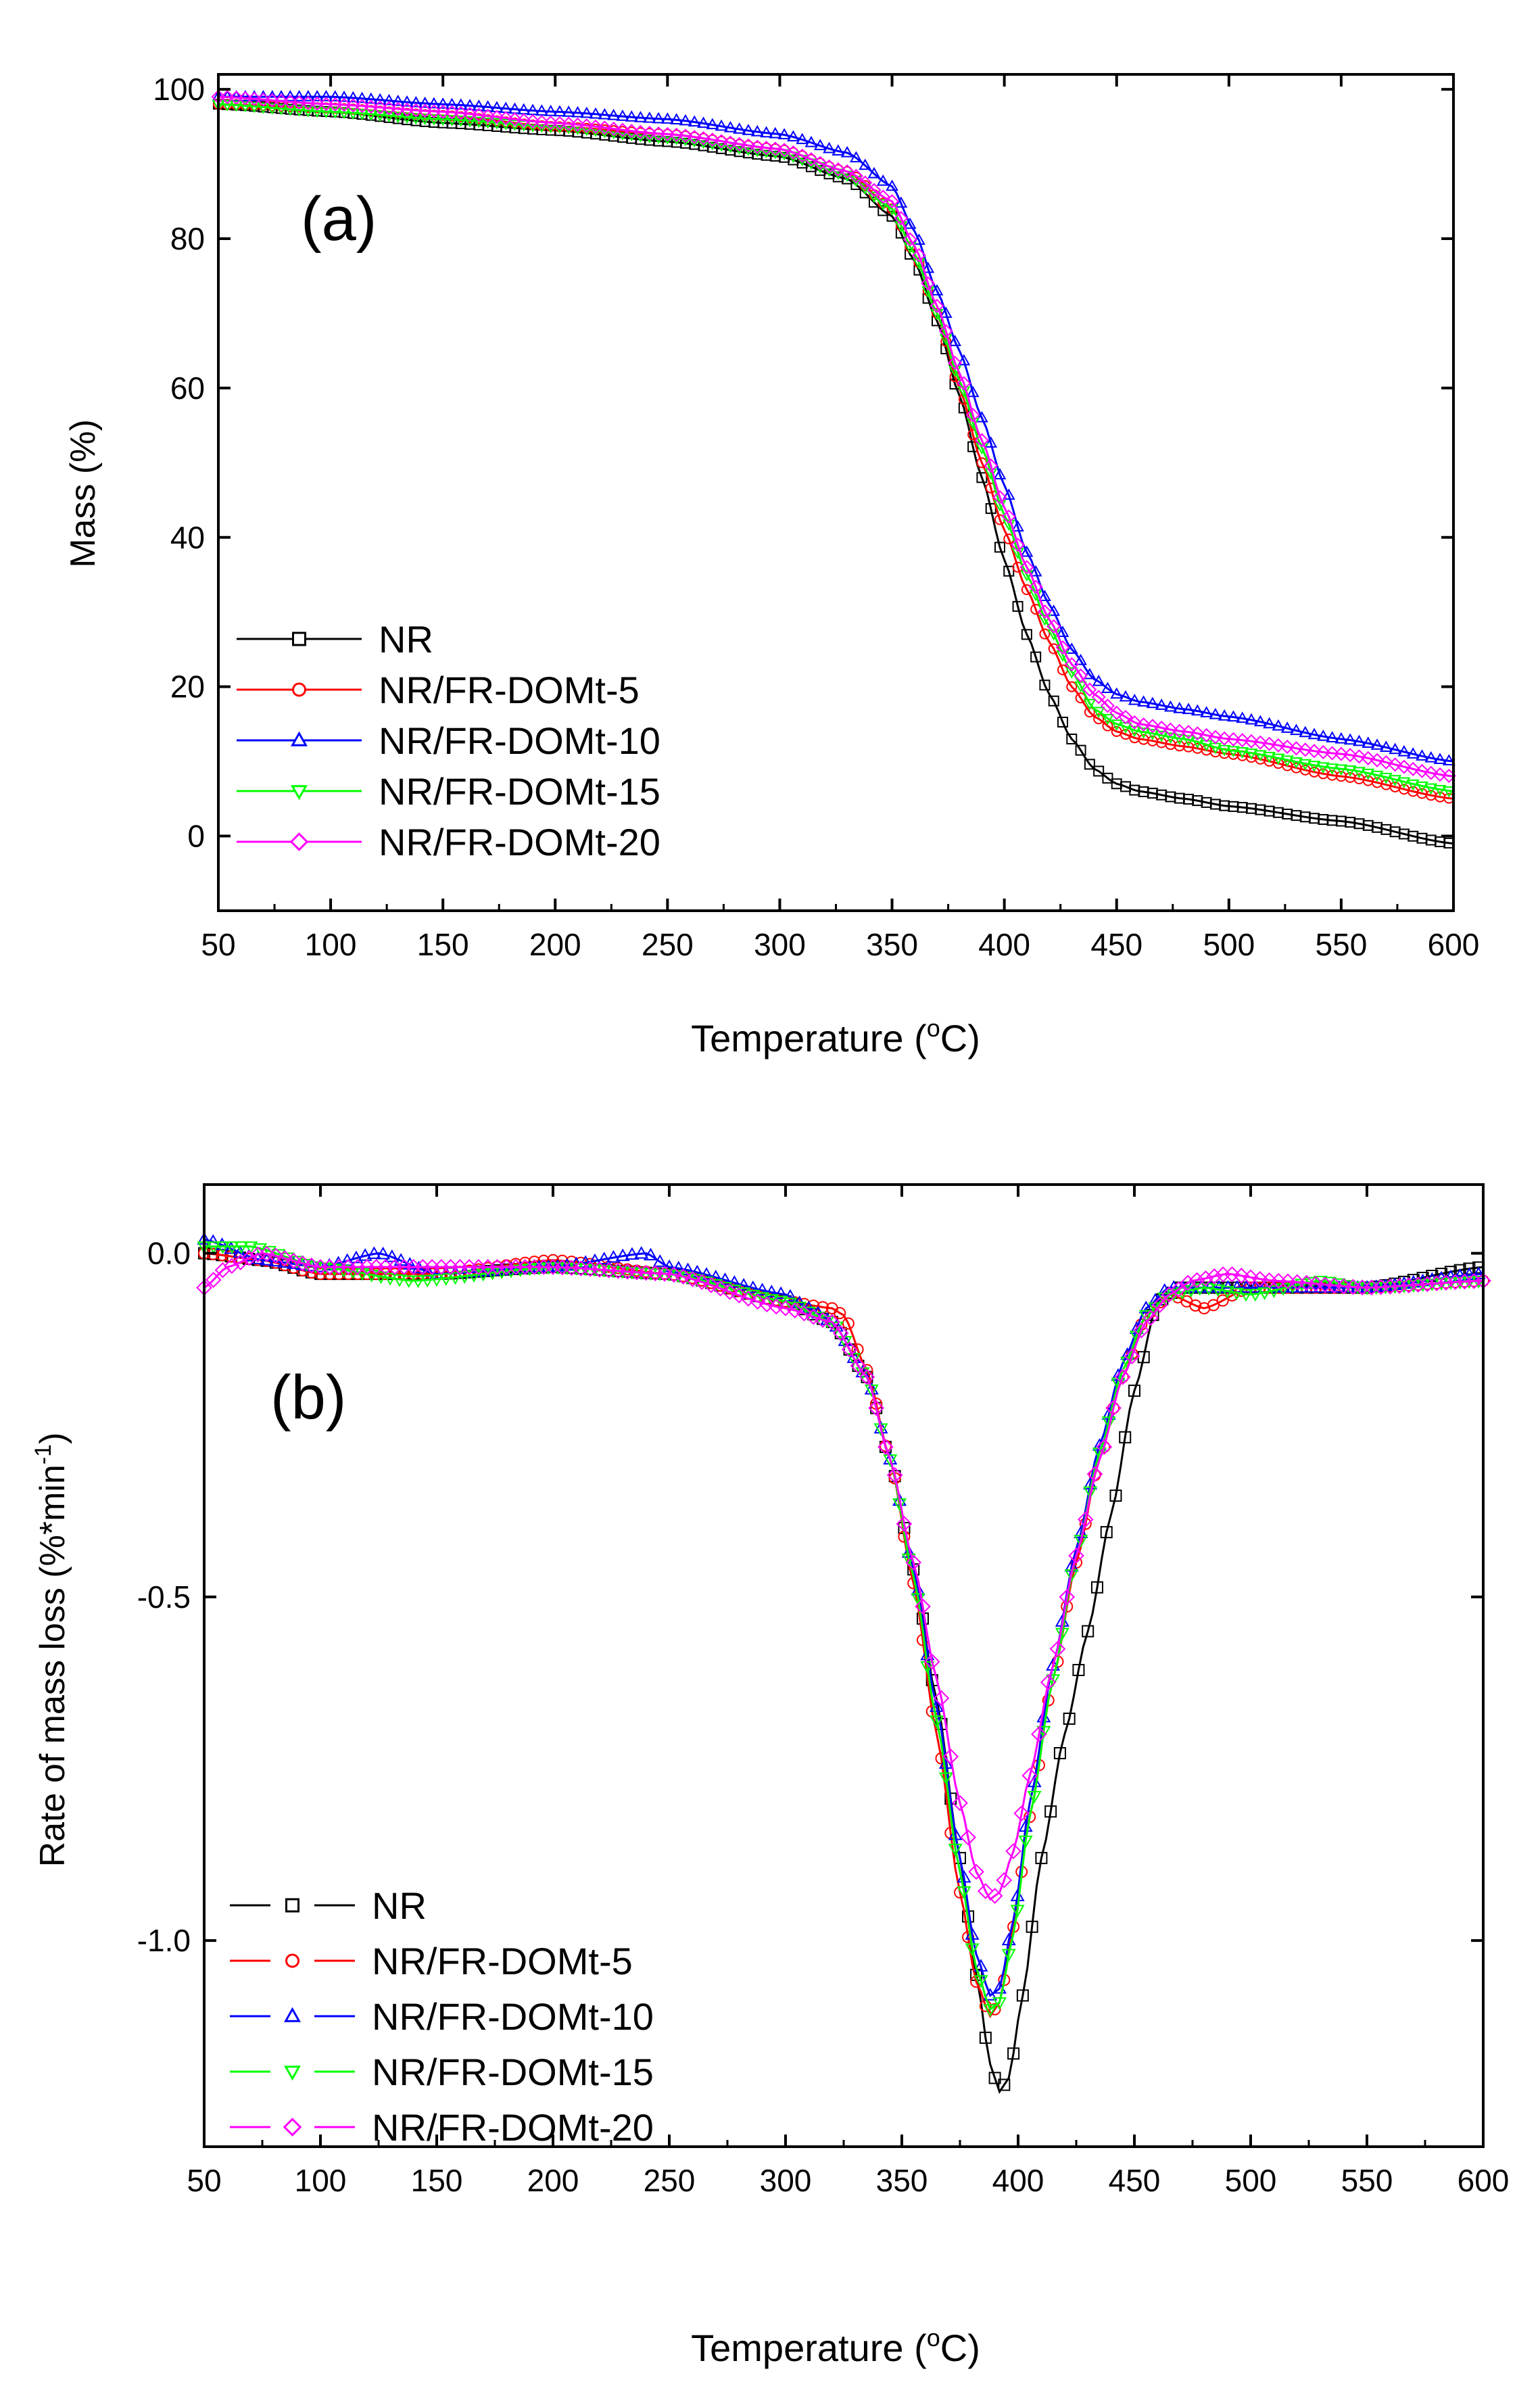  Describe the element at coordinates (448, 791) in the screenshot. I see `legend-item: NR/FR-DOMt-15` at that location.